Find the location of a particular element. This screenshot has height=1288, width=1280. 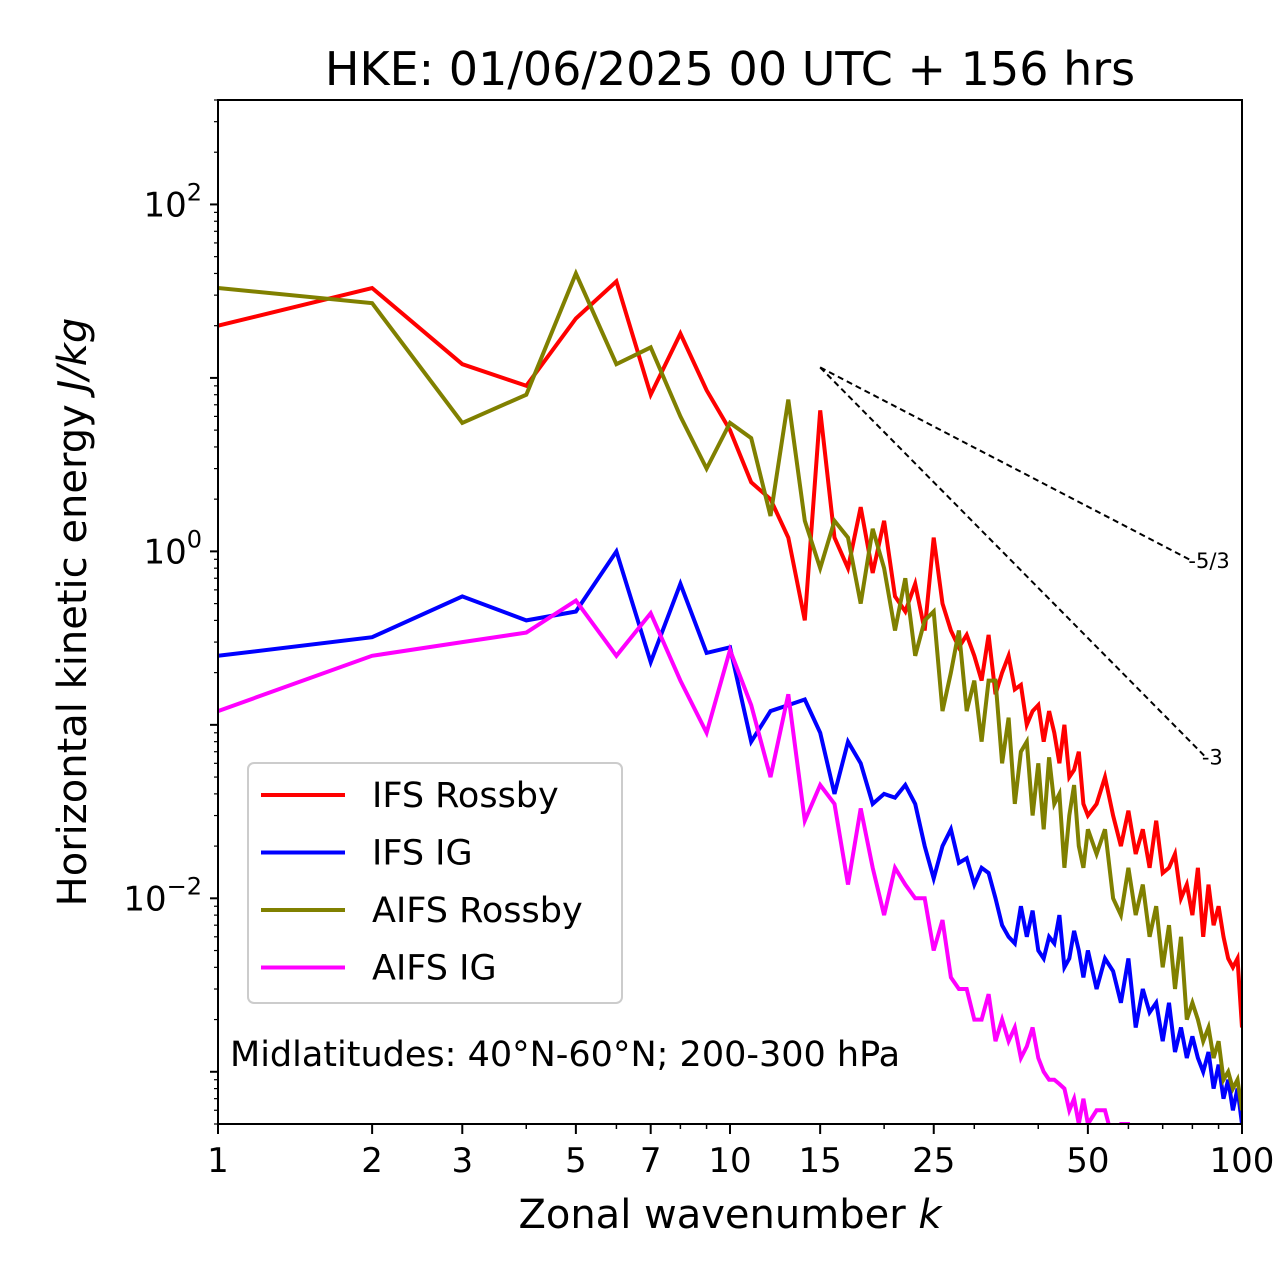

legend-label-3: AIFS IG is located at coordinates (434, 969).